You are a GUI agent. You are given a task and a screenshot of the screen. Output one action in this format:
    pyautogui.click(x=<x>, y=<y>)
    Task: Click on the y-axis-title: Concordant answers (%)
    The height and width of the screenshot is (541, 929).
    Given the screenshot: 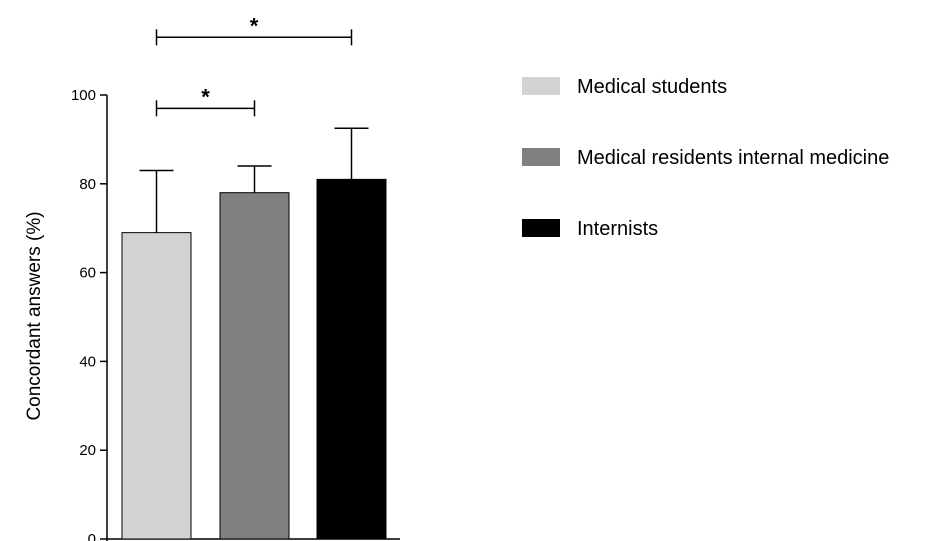 What is the action you would take?
    pyautogui.click(x=34, y=315)
    